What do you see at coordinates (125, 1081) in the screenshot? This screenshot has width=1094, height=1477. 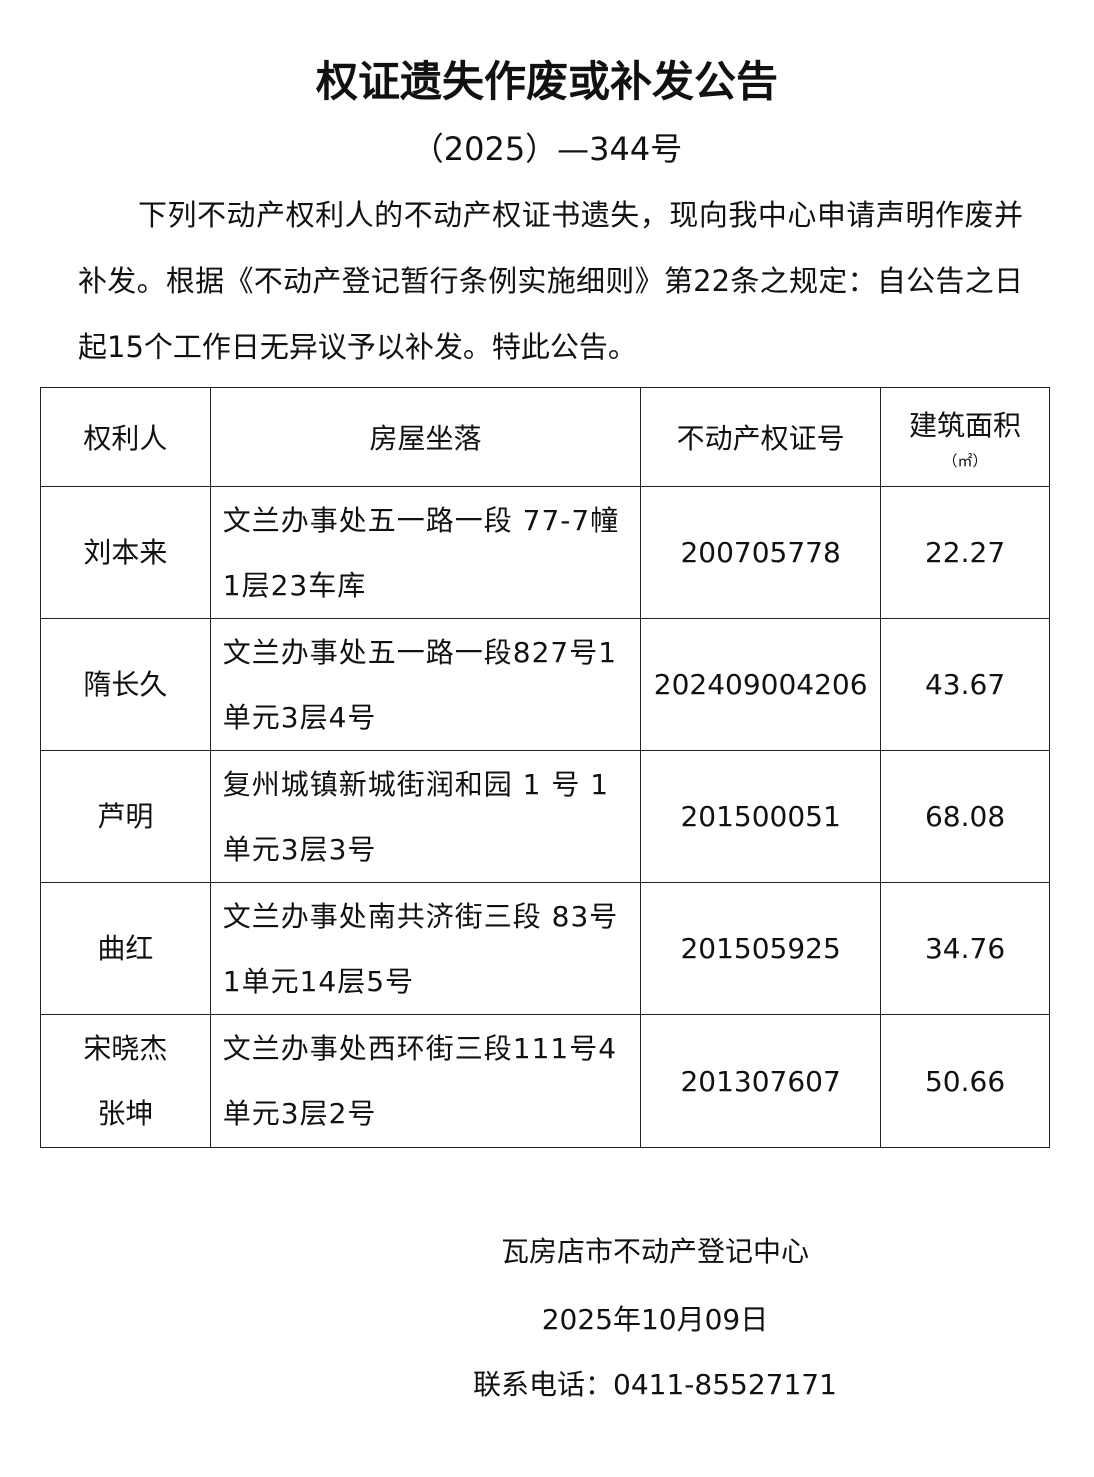 I see `owner-cell: 宋晓杰 张坤` at bounding box center [125, 1081].